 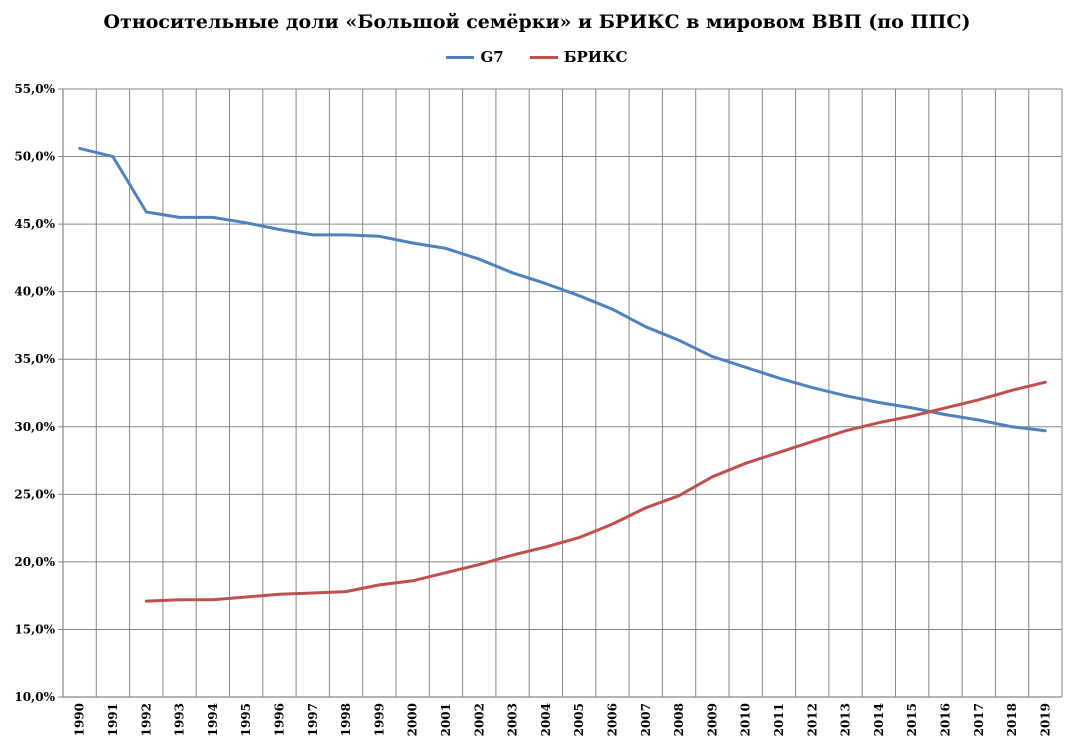 I want to click on x-tick-label: 2002, so click(x=479, y=719).